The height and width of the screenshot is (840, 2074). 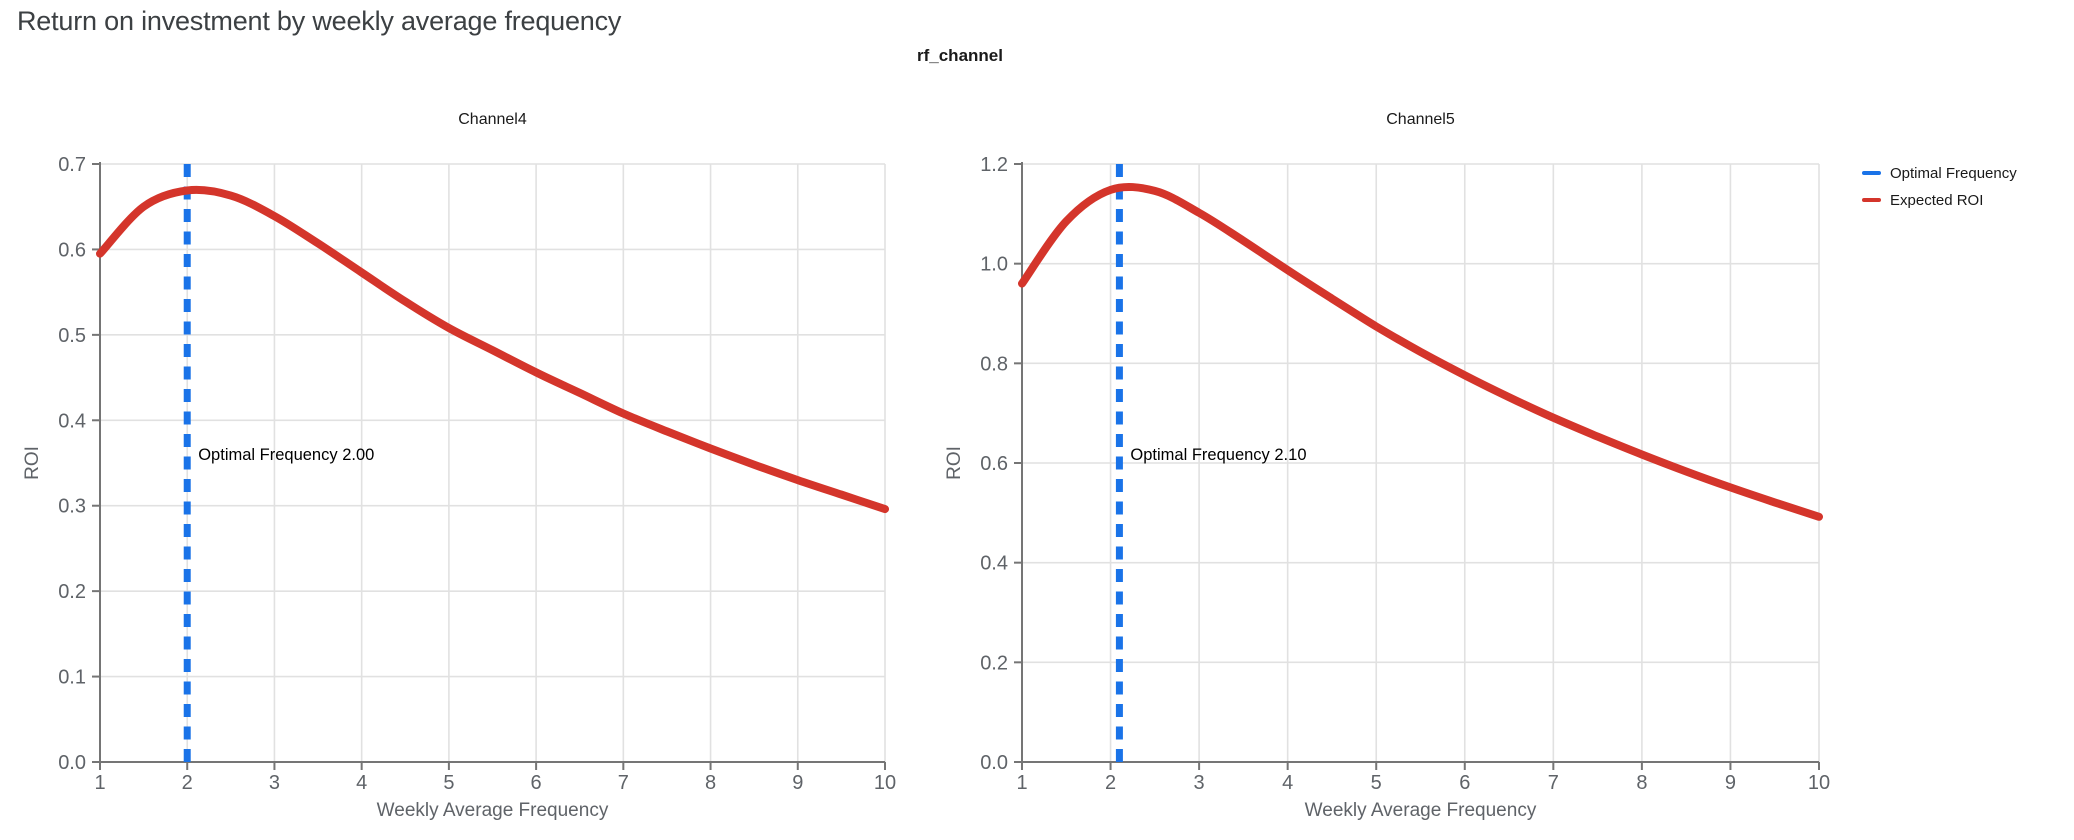 I want to click on legend-label: Expected ROI, so click(x=1937, y=200).